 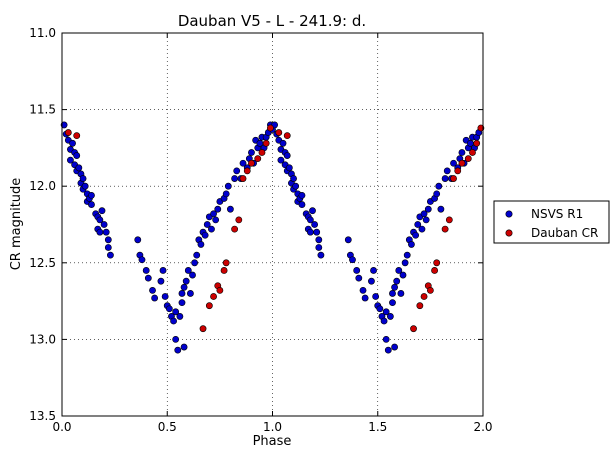 What do you see at coordinates (482, 427) in the screenshot?
I see `x-tick-label: 2.0` at bounding box center [482, 427].